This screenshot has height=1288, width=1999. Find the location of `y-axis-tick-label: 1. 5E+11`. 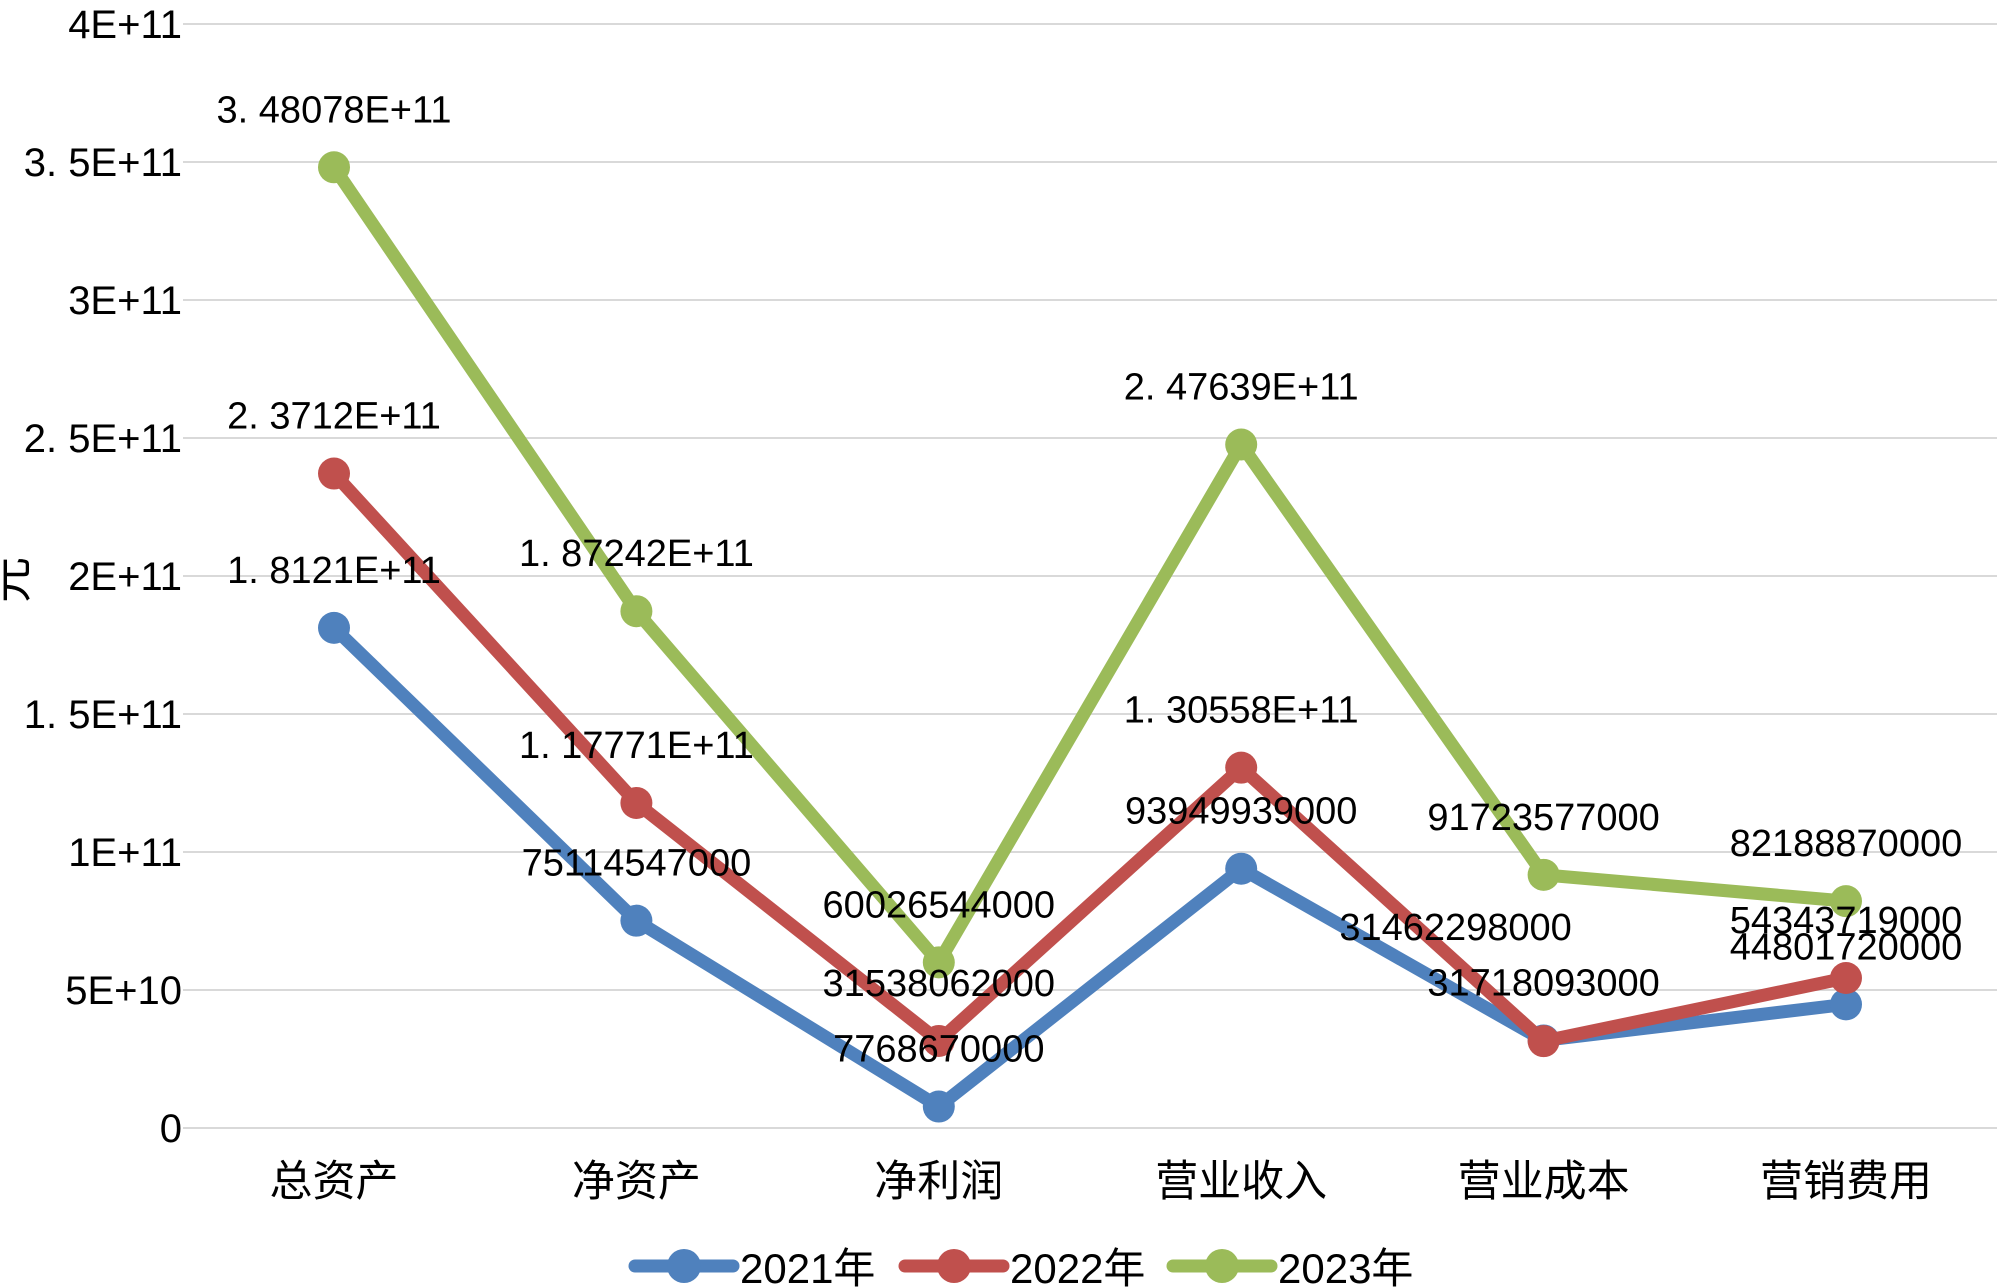

y-axis-tick-label: 1. 5E+11 is located at coordinates (103, 715).